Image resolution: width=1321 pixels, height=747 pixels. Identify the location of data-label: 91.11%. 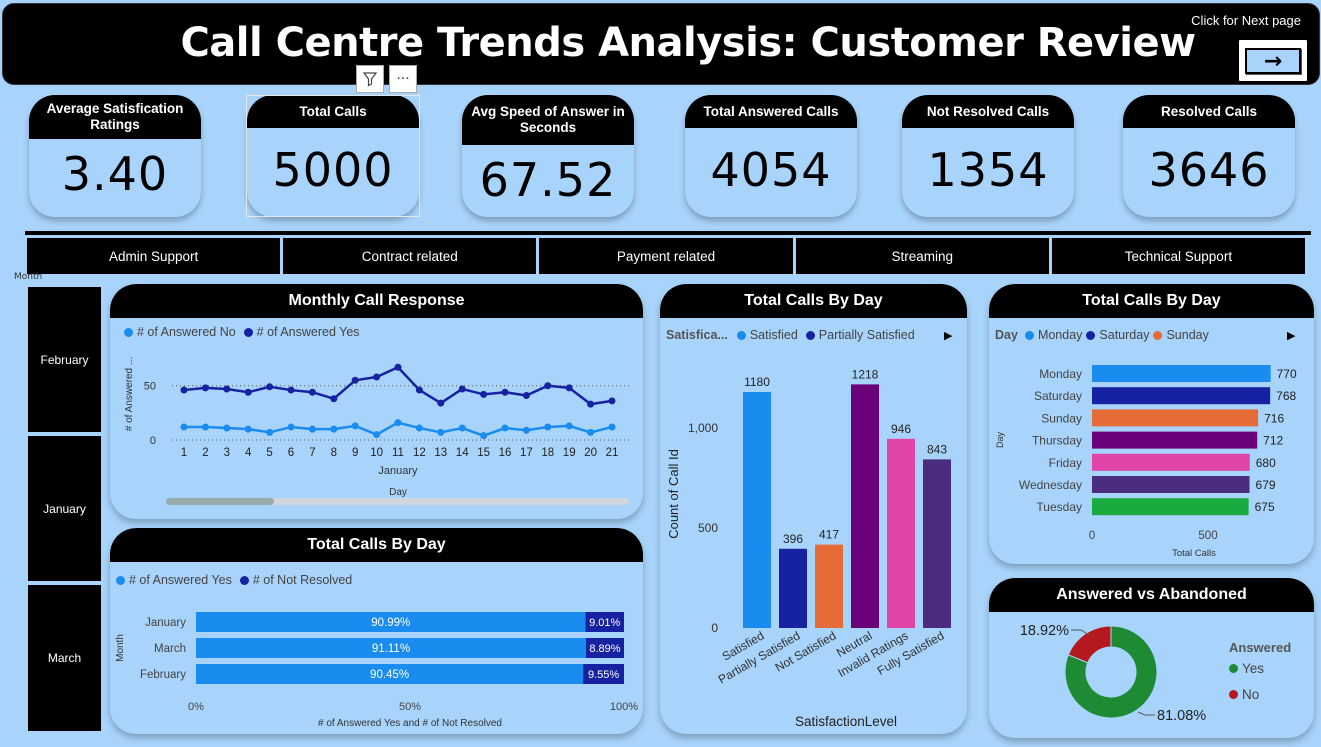
(391, 649).